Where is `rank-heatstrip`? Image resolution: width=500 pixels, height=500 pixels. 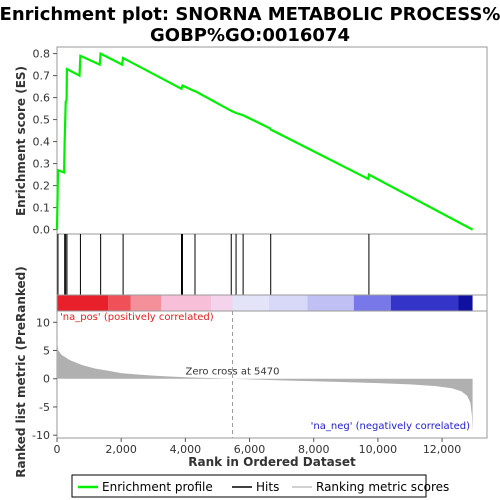
rank-heatstrip is located at coordinates (265, 303).